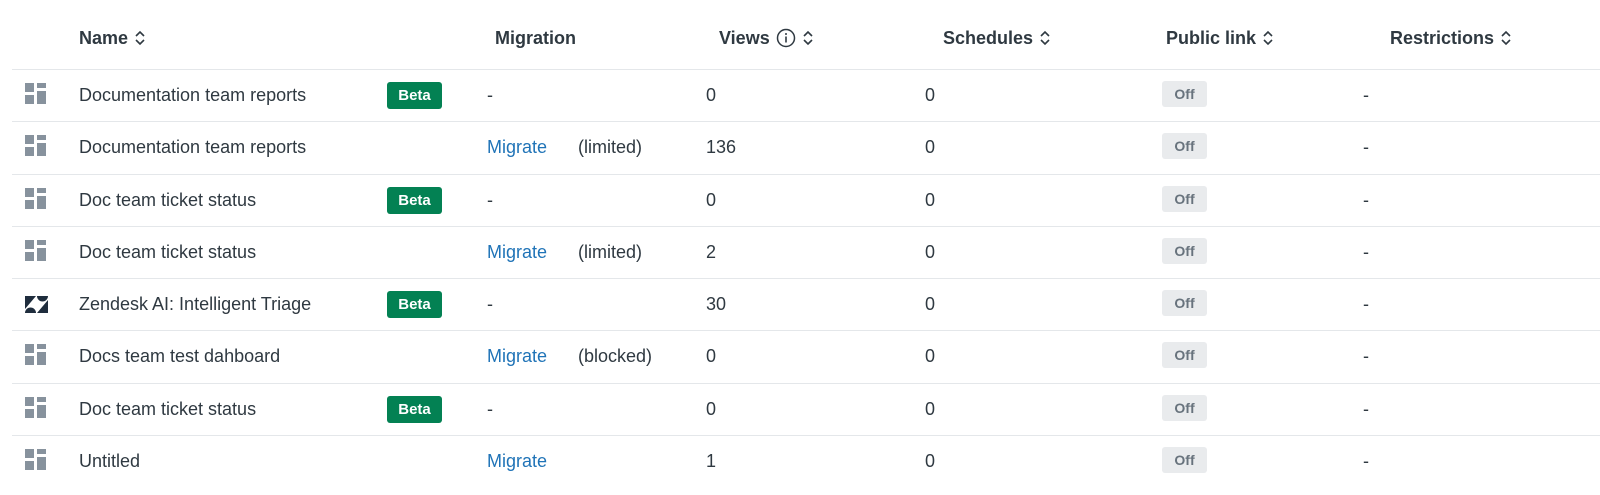 The height and width of the screenshot is (495, 1600). Describe the element at coordinates (615, 356) in the screenshot. I see `migration-status: (blocked)` at that location.